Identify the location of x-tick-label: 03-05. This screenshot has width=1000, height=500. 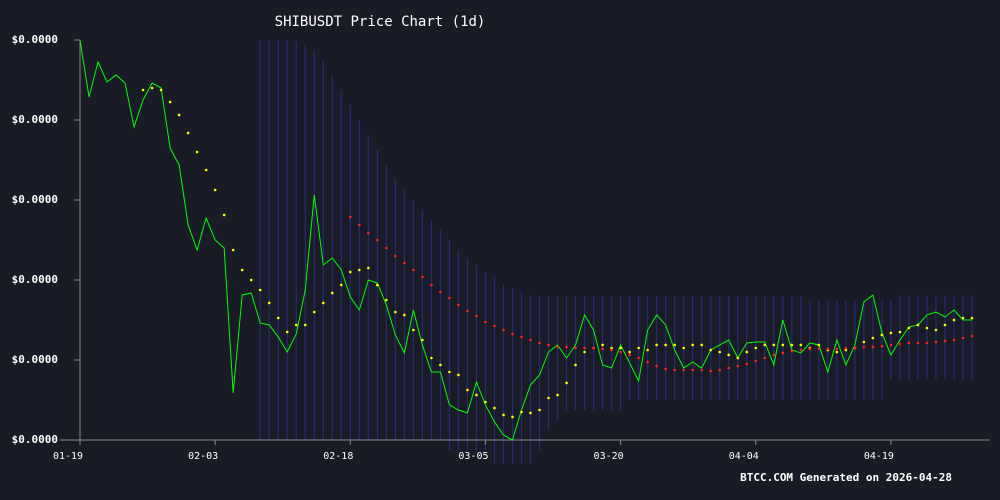
(473, 456).